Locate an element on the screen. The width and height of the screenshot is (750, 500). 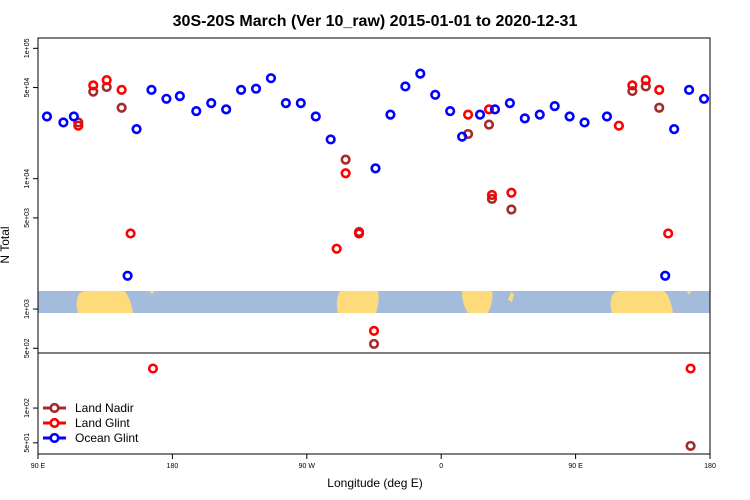
map-band is located at coordinates (374, 301).